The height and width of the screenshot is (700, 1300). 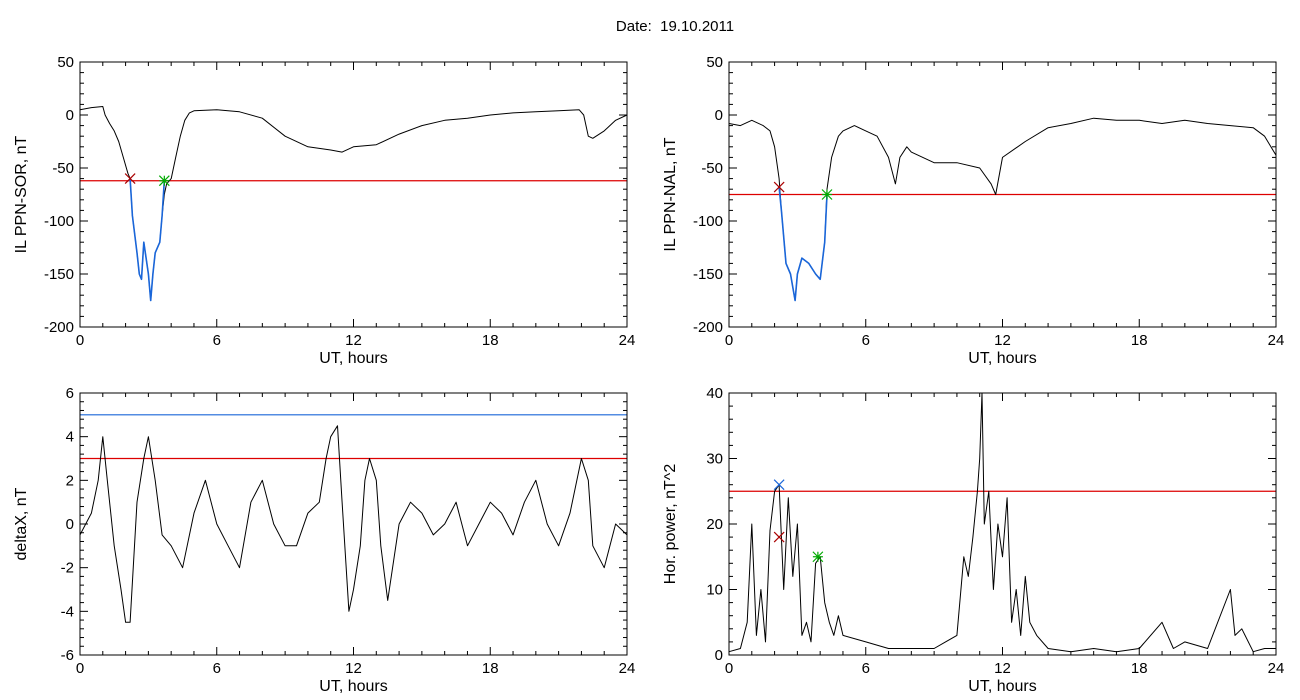 I want to click on y-tick-label: 6, so click(x=70, y=393).